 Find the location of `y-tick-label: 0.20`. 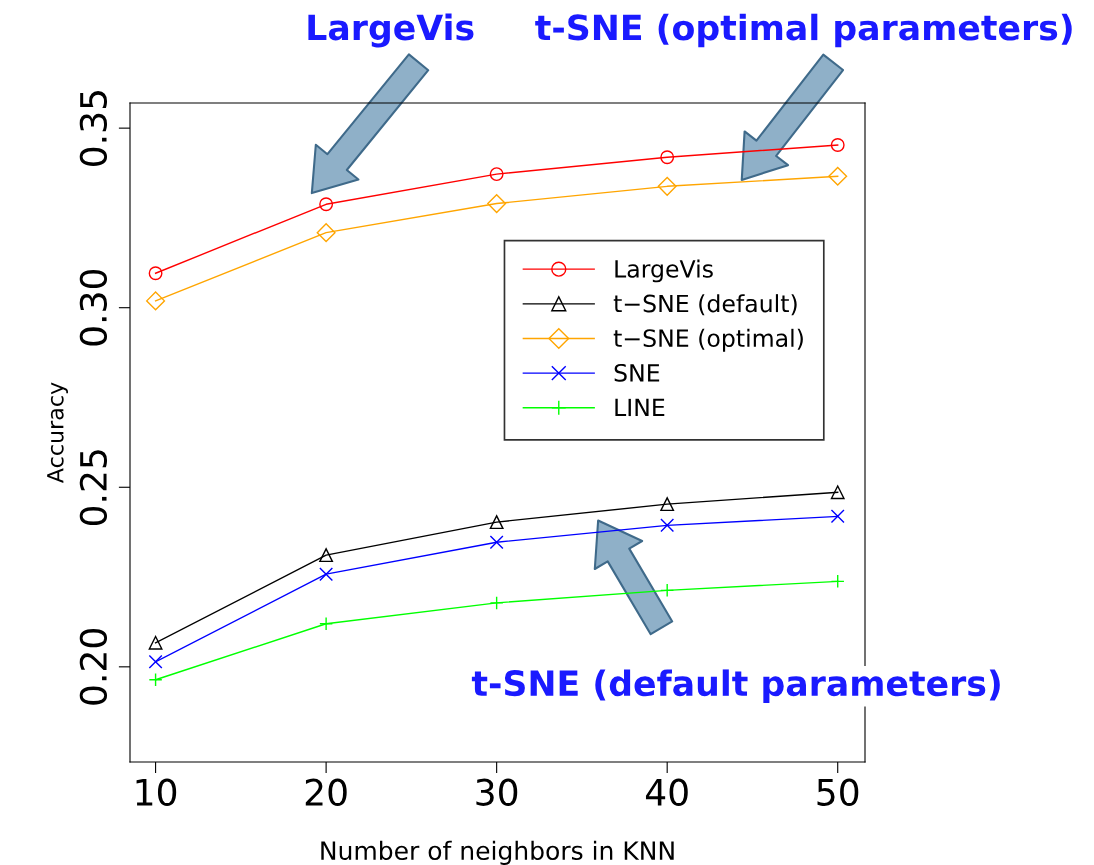

y-tick-label: 0.20 is located at coordinates (93, 667).